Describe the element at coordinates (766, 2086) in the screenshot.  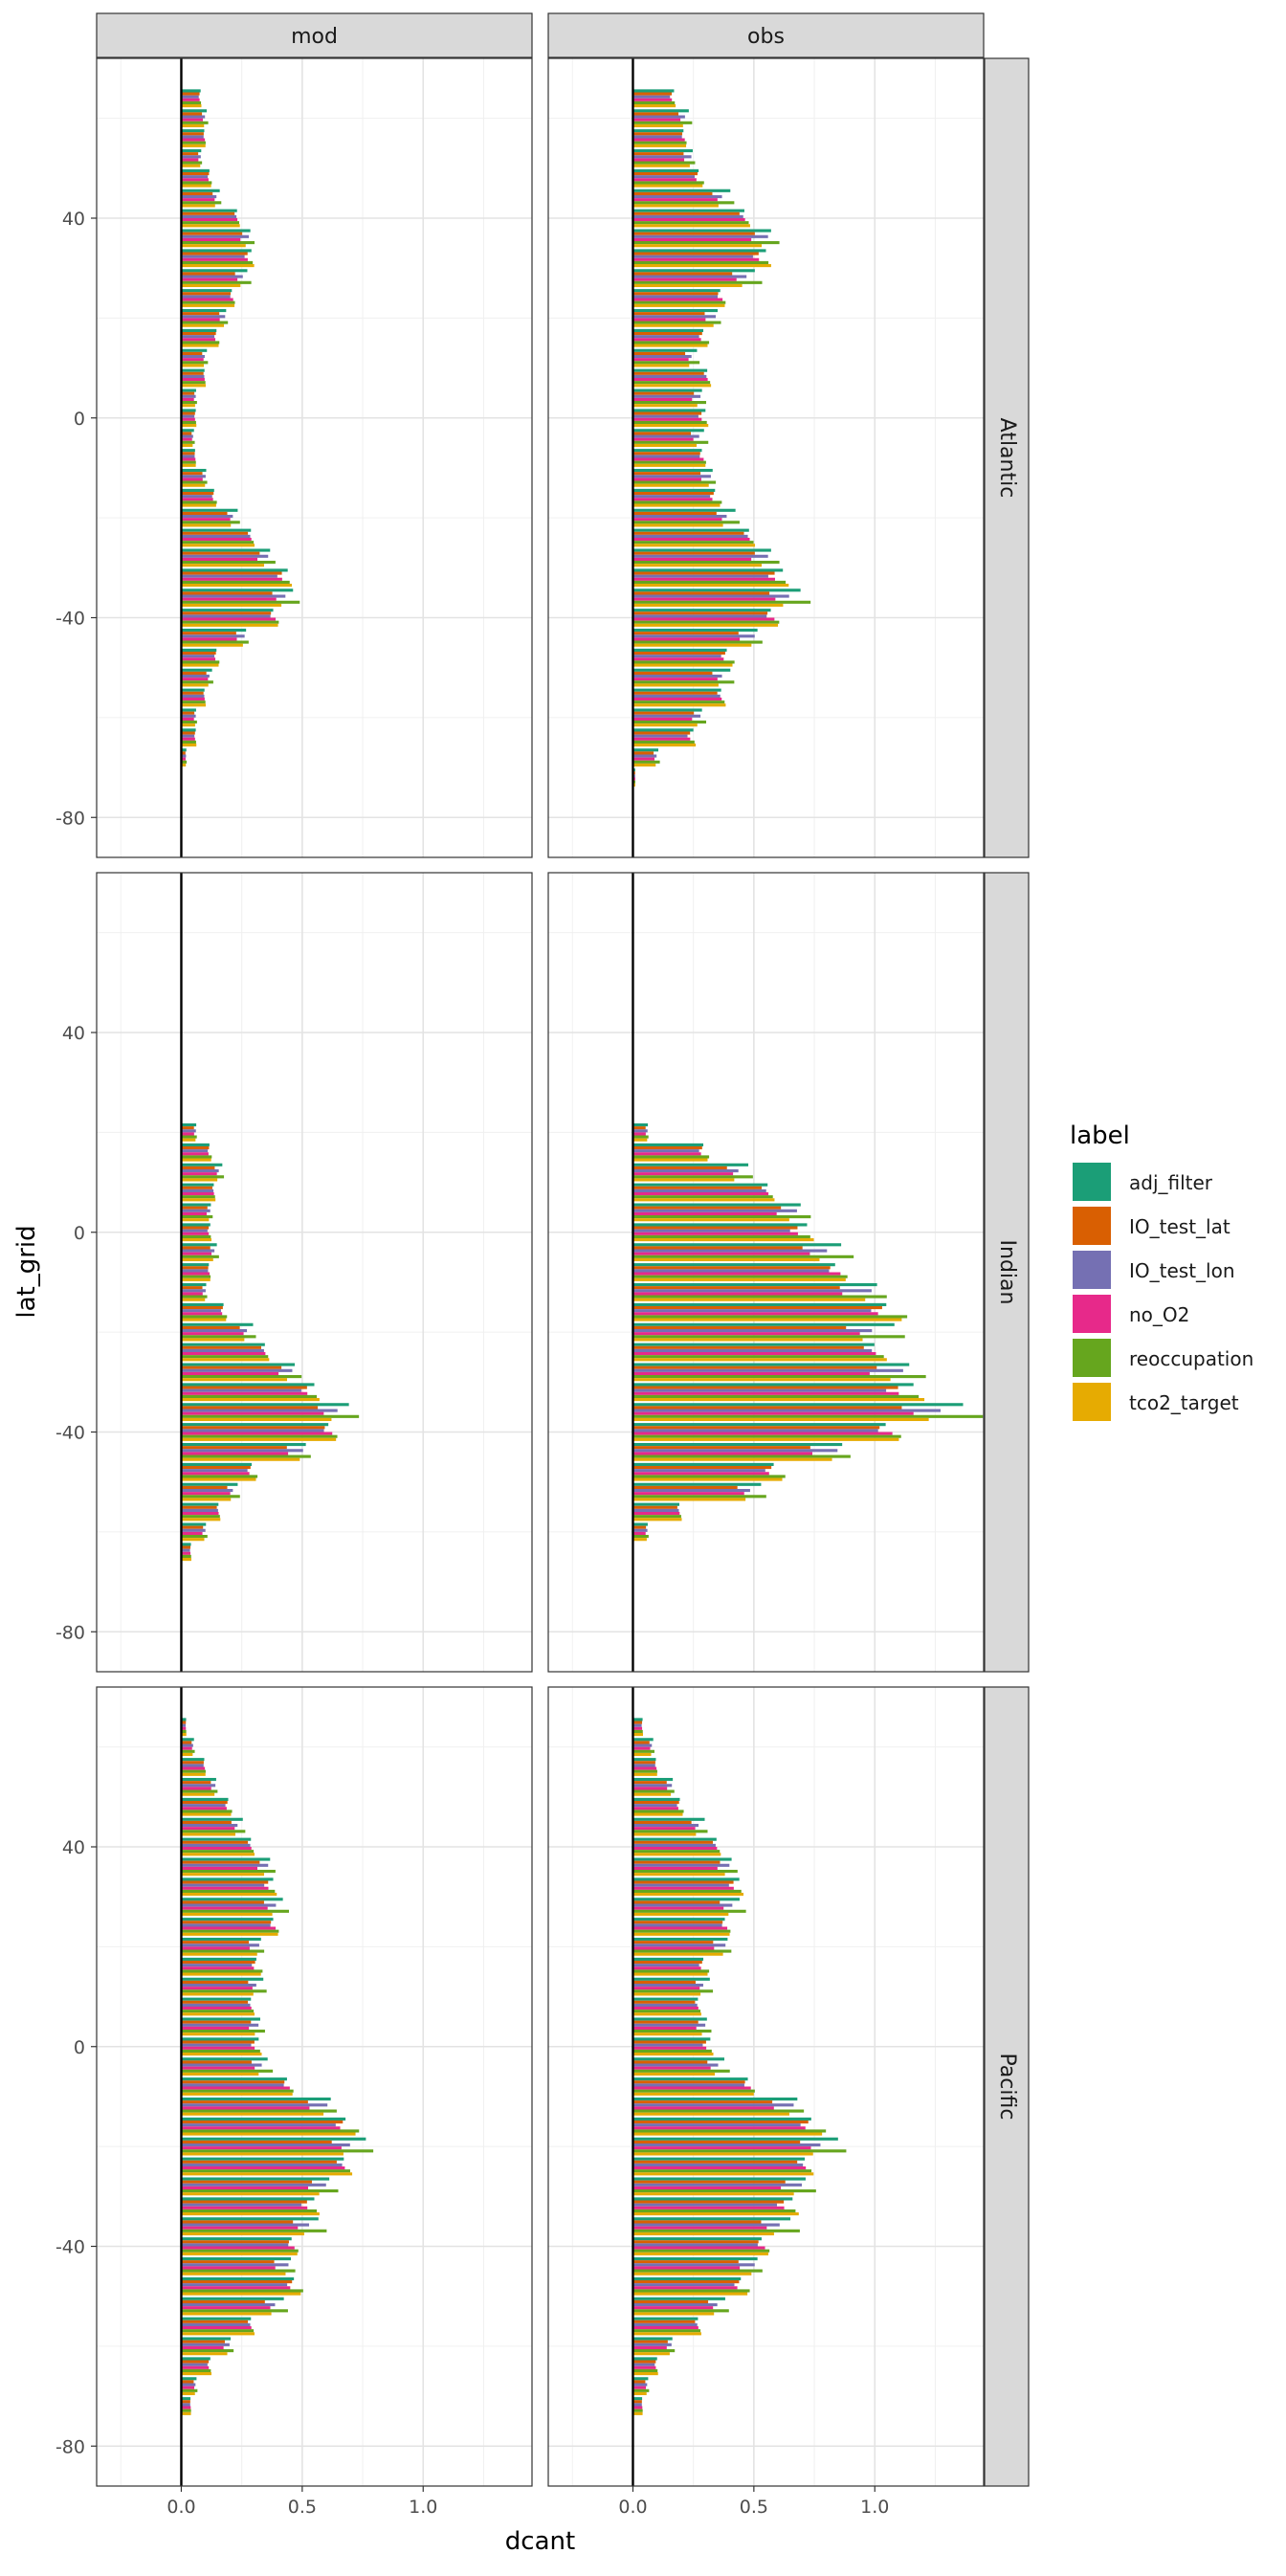
I see `panel-border` at that location.